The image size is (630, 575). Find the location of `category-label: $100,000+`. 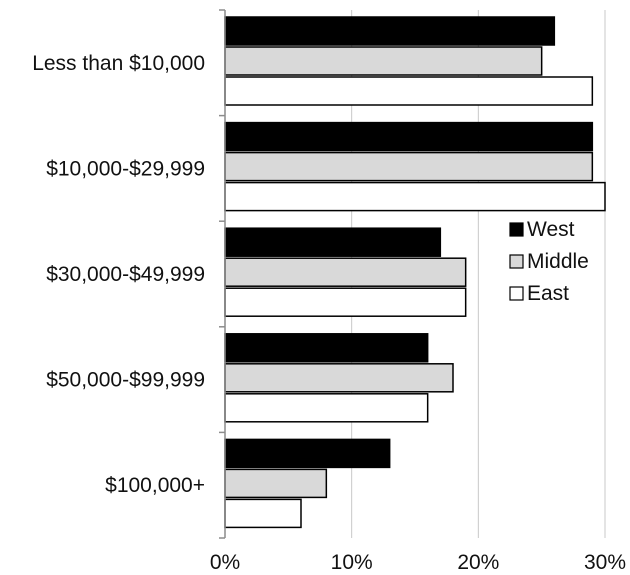

category-label: $100,000+ is located at coordinates (155, 485).